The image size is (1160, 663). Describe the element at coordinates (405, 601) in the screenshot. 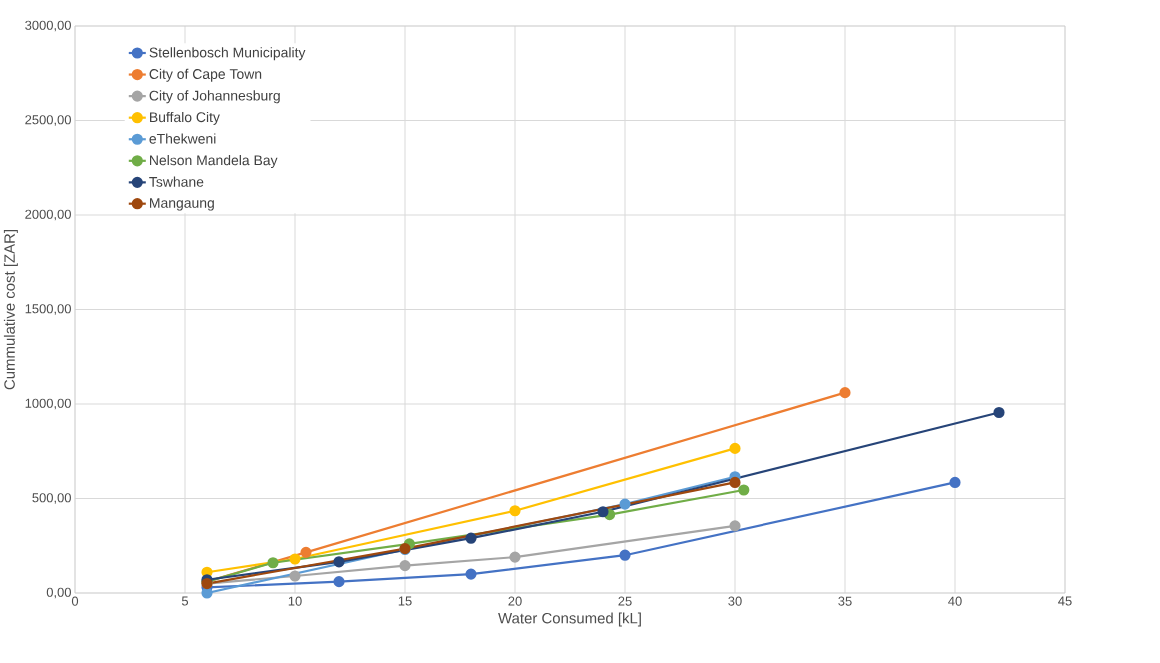

I see `x-tick-label: 15` at that location.